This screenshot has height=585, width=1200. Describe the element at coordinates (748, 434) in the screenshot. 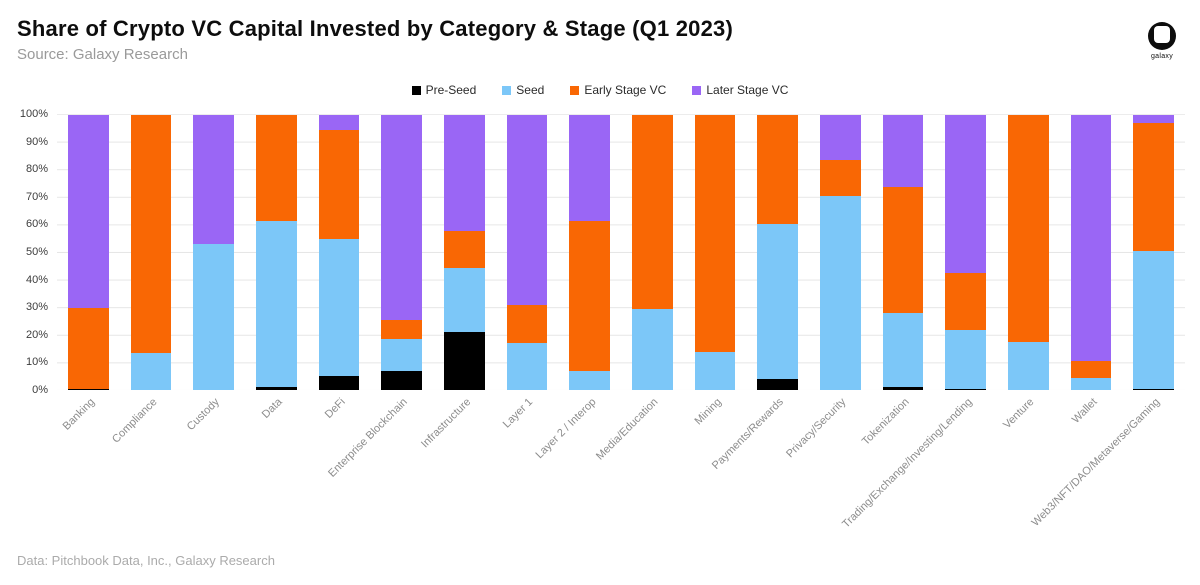

I see `x-axis-label: Payments/Rewards` at that location.